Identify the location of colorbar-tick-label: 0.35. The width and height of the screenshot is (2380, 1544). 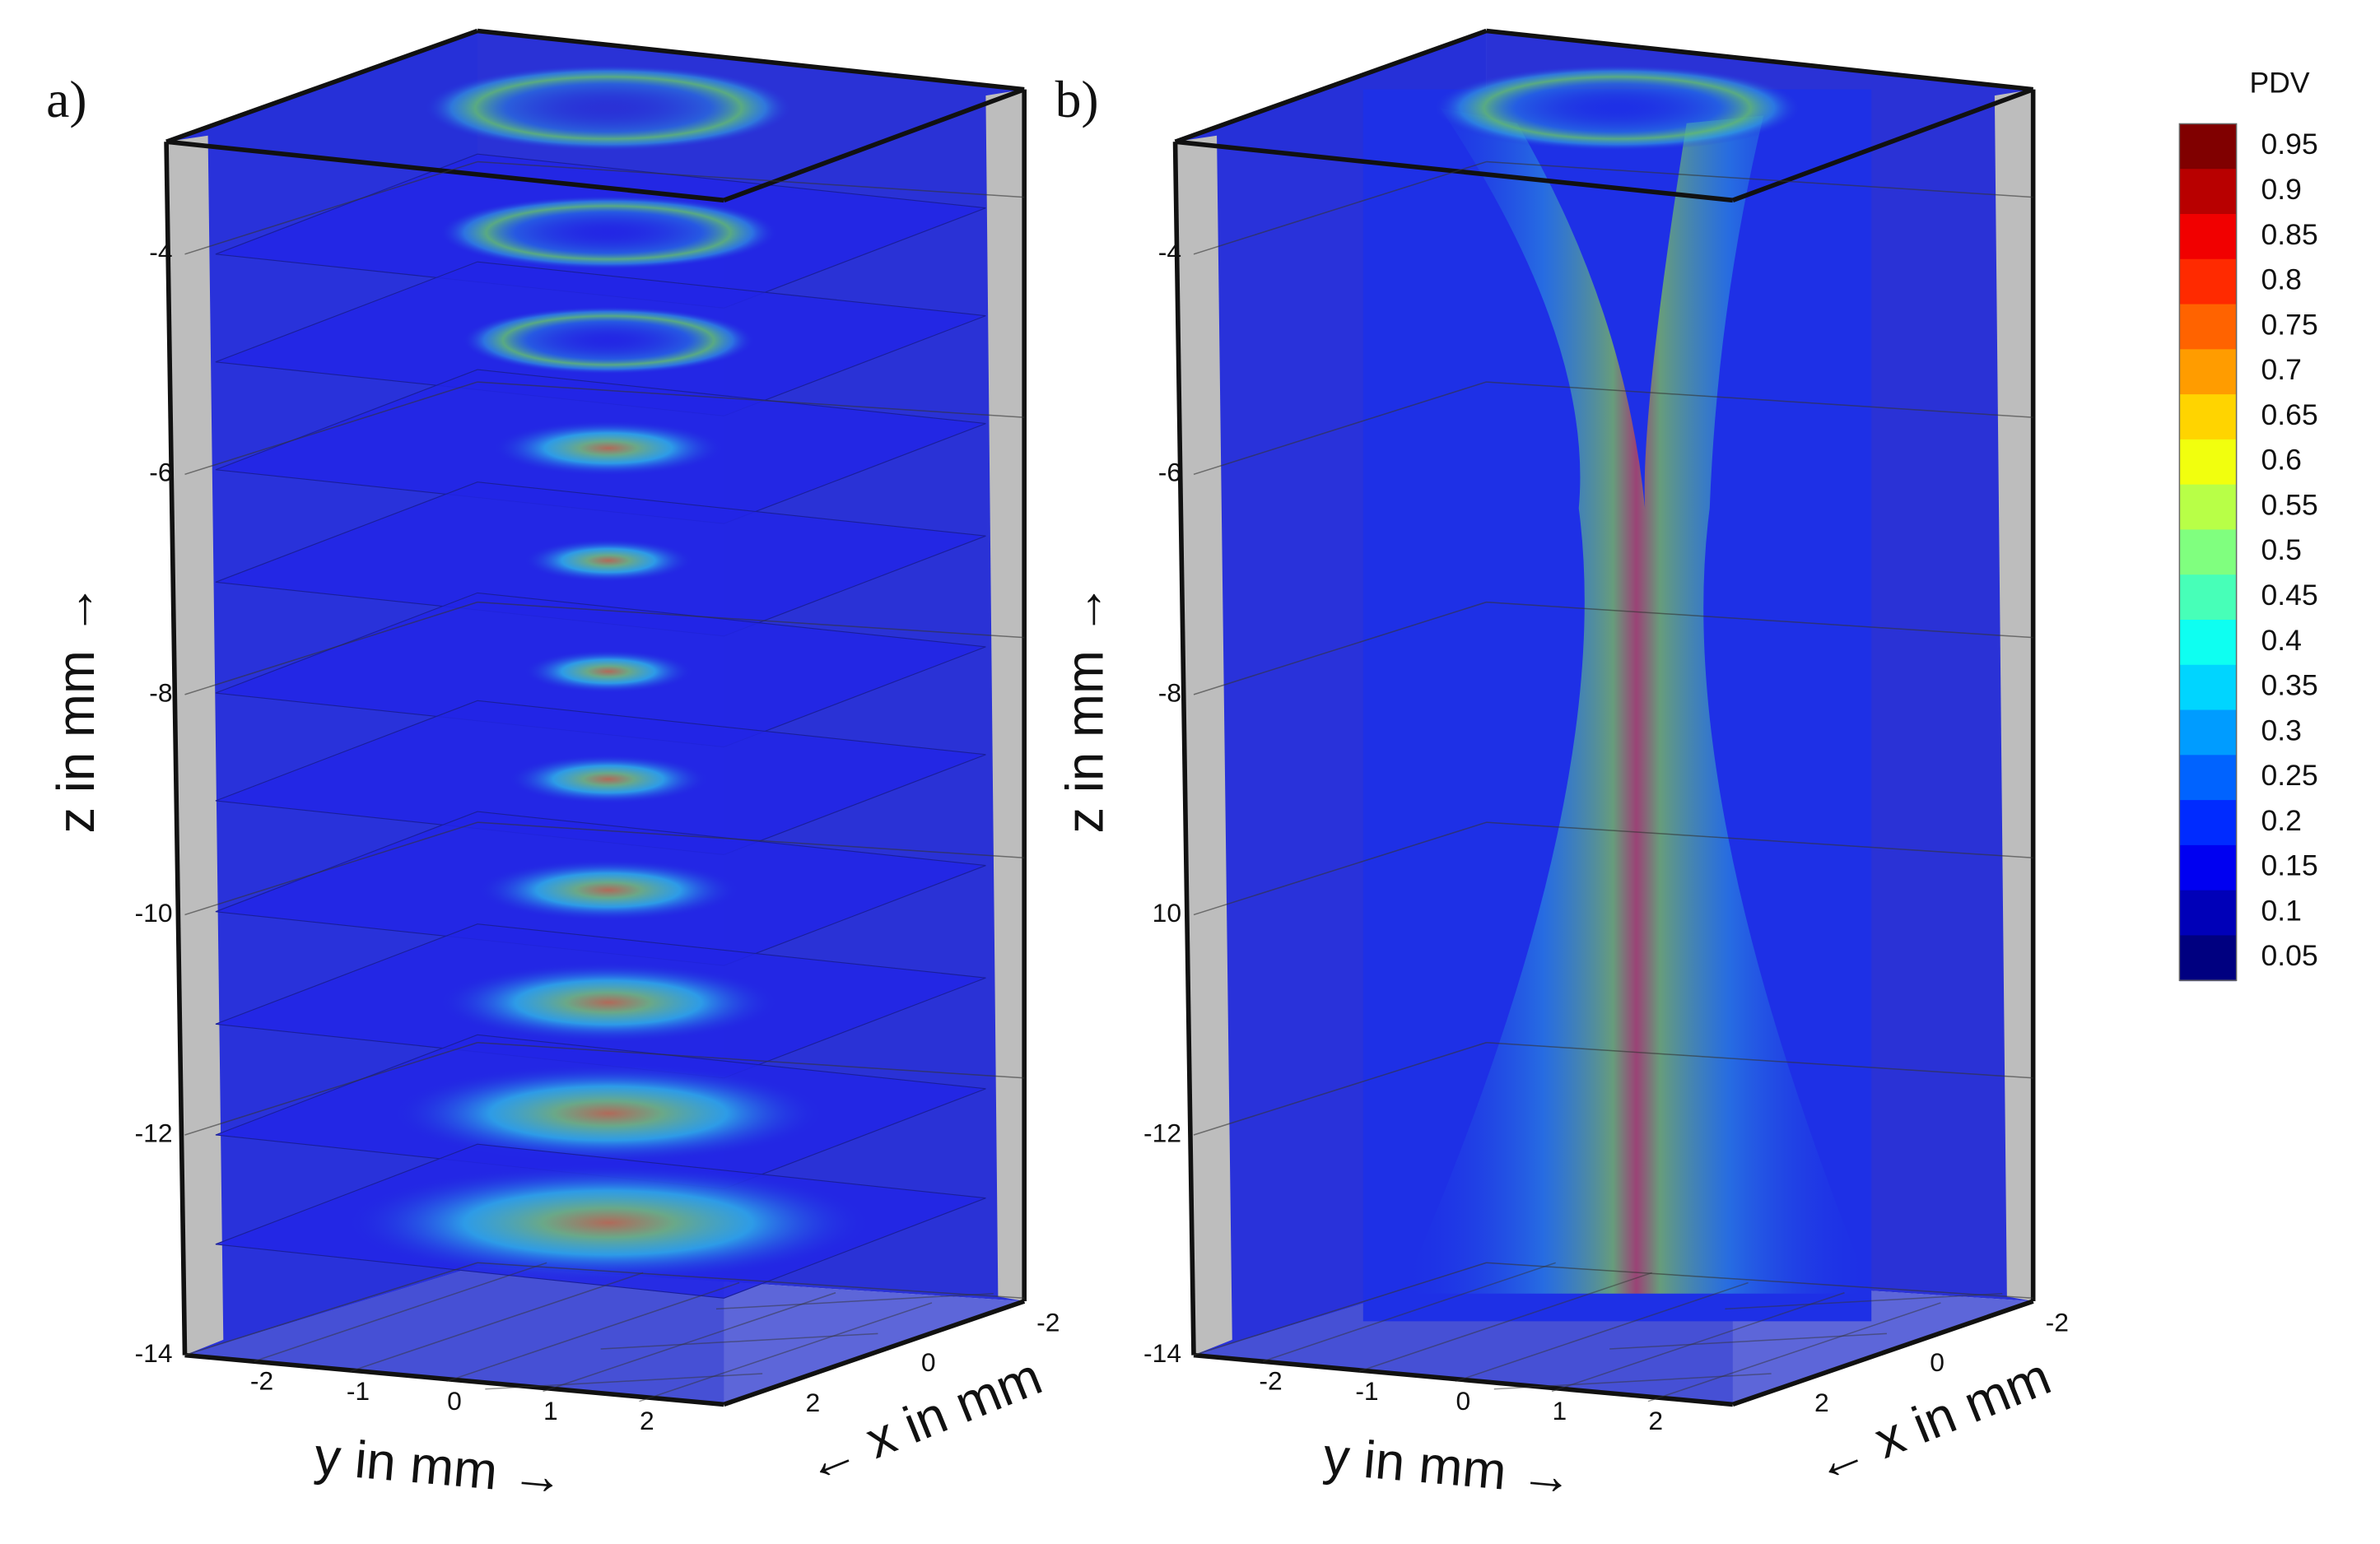
(2289, 685).